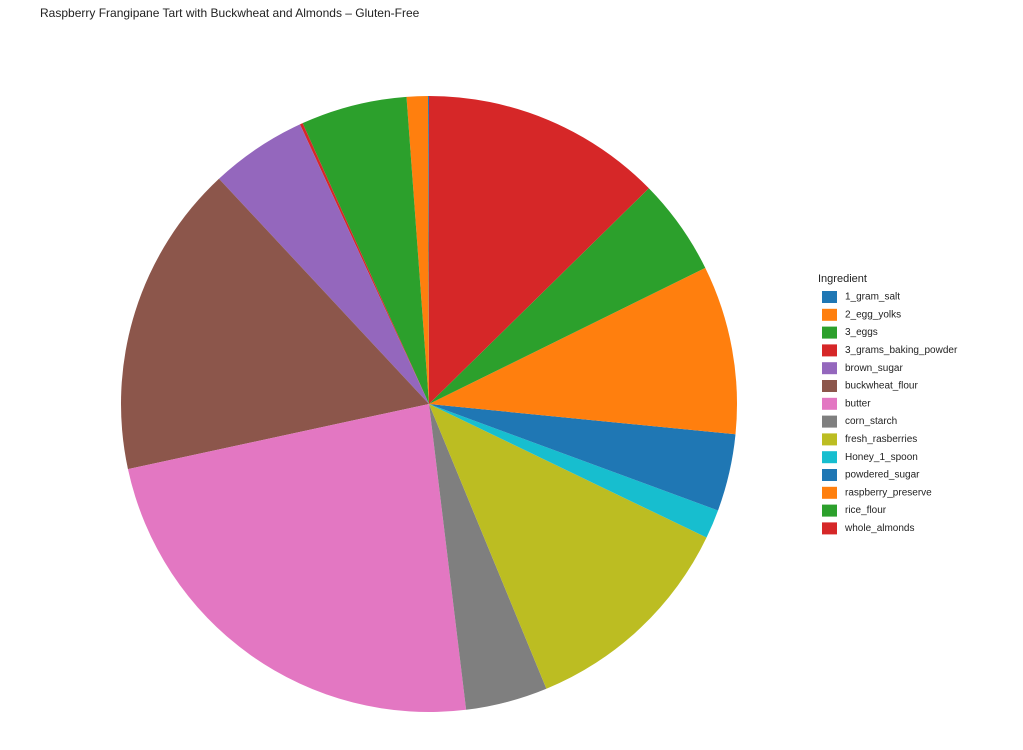 This screenshot has width=1023, height=750. Describe the element at coordinates (879, 528) in the screenshot. I see `legend-label: whole_almonds` at that location.